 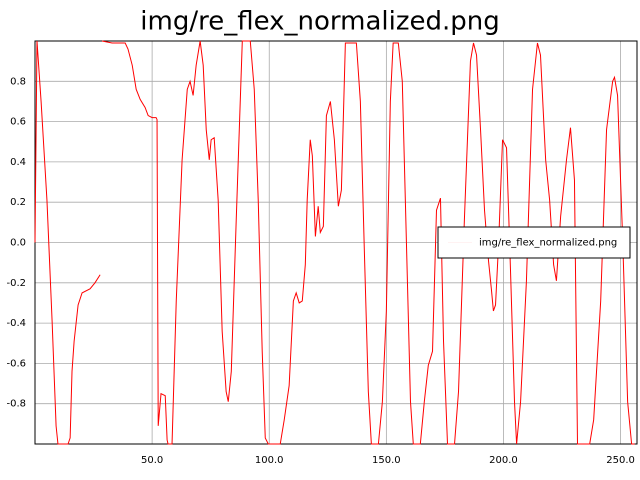 I want to click on x-tick-label: 50.0, so click(x=152, y=460).